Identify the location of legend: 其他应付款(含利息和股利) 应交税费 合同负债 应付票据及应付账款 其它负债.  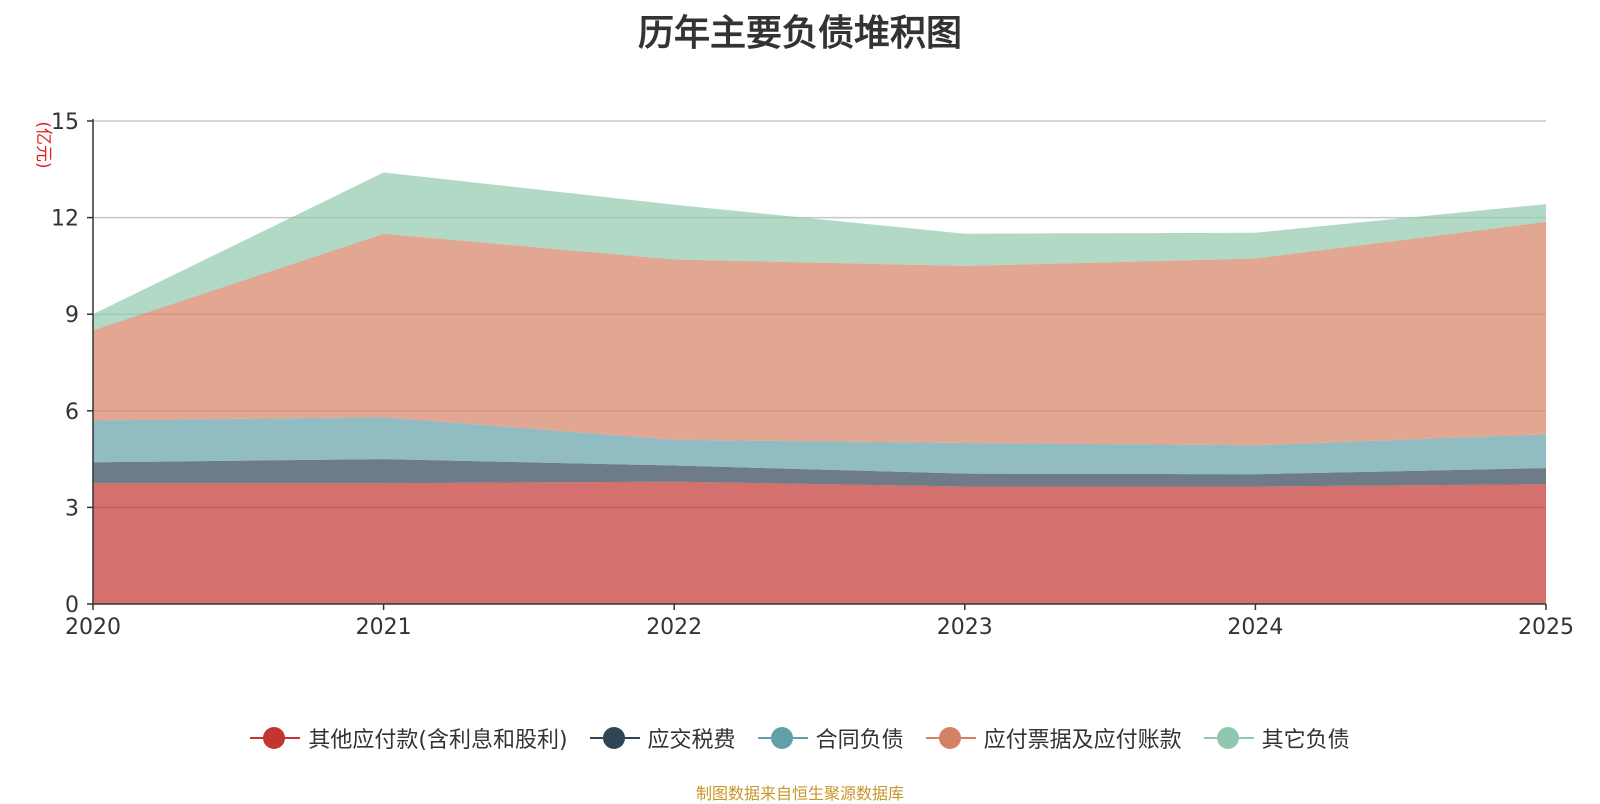
(800, 738).